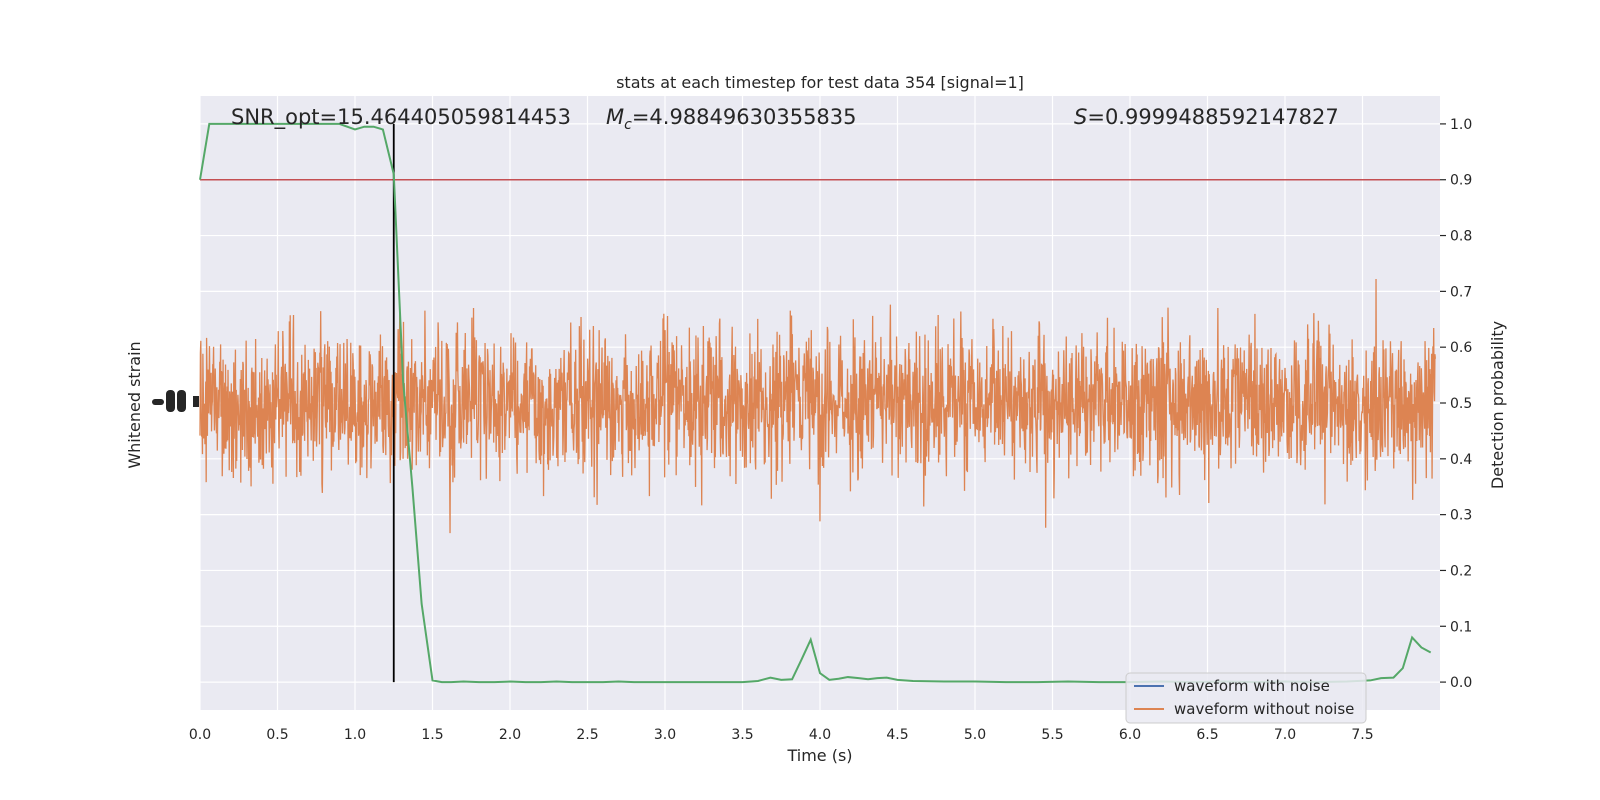  I want to click on x-tick-label: 4.5, so click(897, 735).